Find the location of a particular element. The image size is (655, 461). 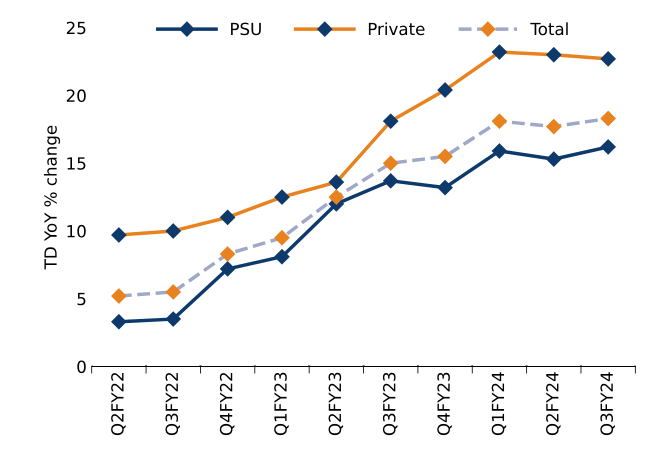

y-axis-title: TD YoY % change is located at coordinates (52, 198).